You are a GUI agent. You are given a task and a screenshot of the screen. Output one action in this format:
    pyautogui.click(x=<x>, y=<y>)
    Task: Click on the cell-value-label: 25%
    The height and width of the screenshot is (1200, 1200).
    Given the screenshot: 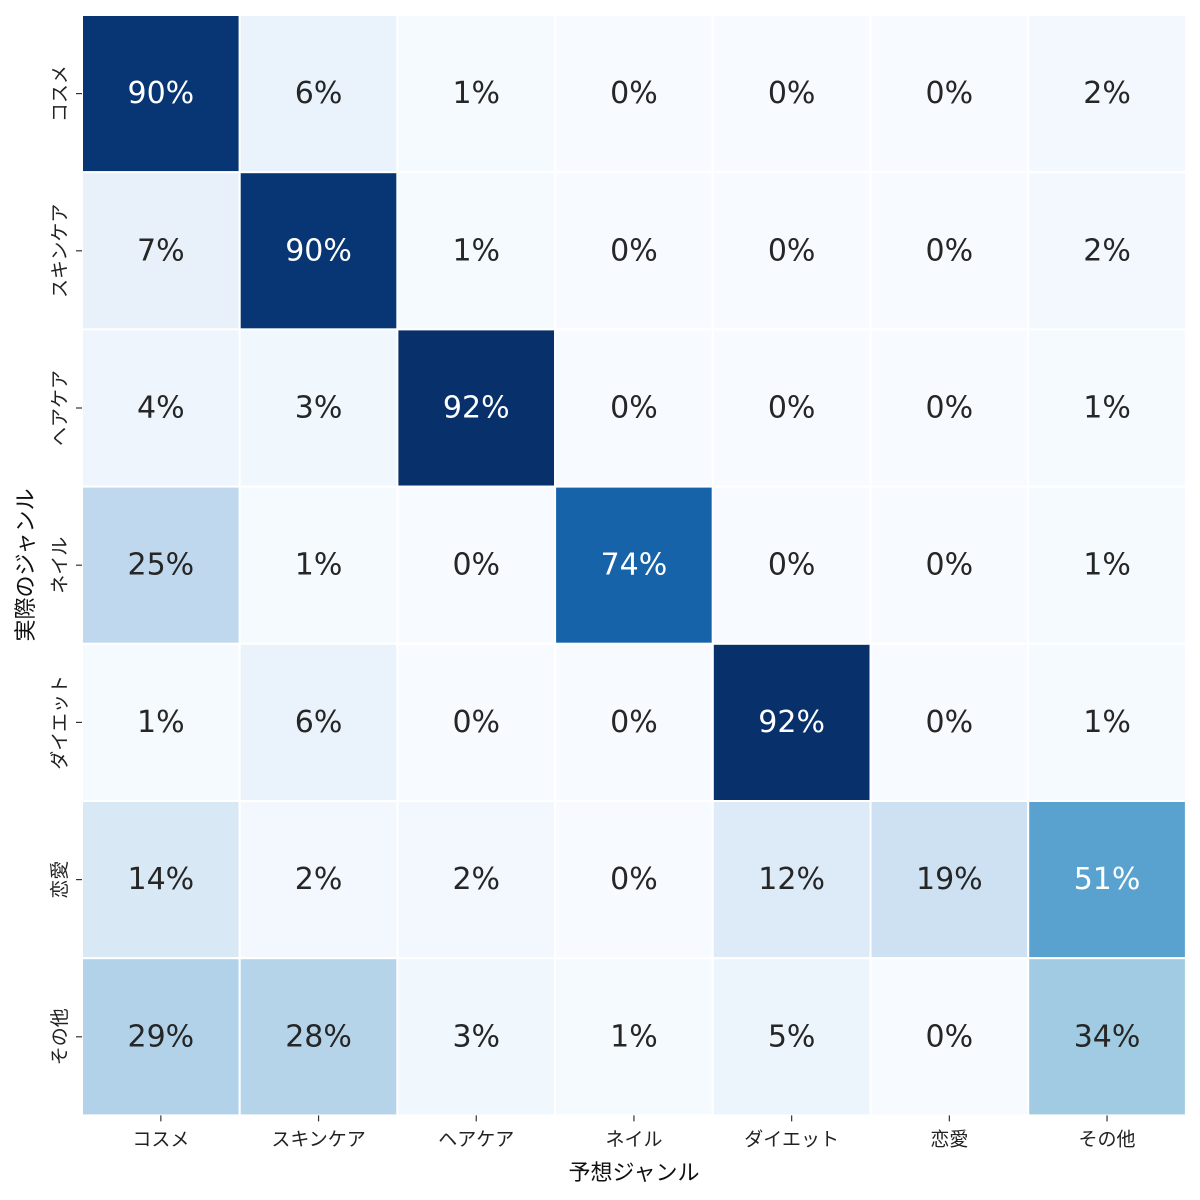 What is the action you would take?
    pyautogui.click(x=161, y=565)
    